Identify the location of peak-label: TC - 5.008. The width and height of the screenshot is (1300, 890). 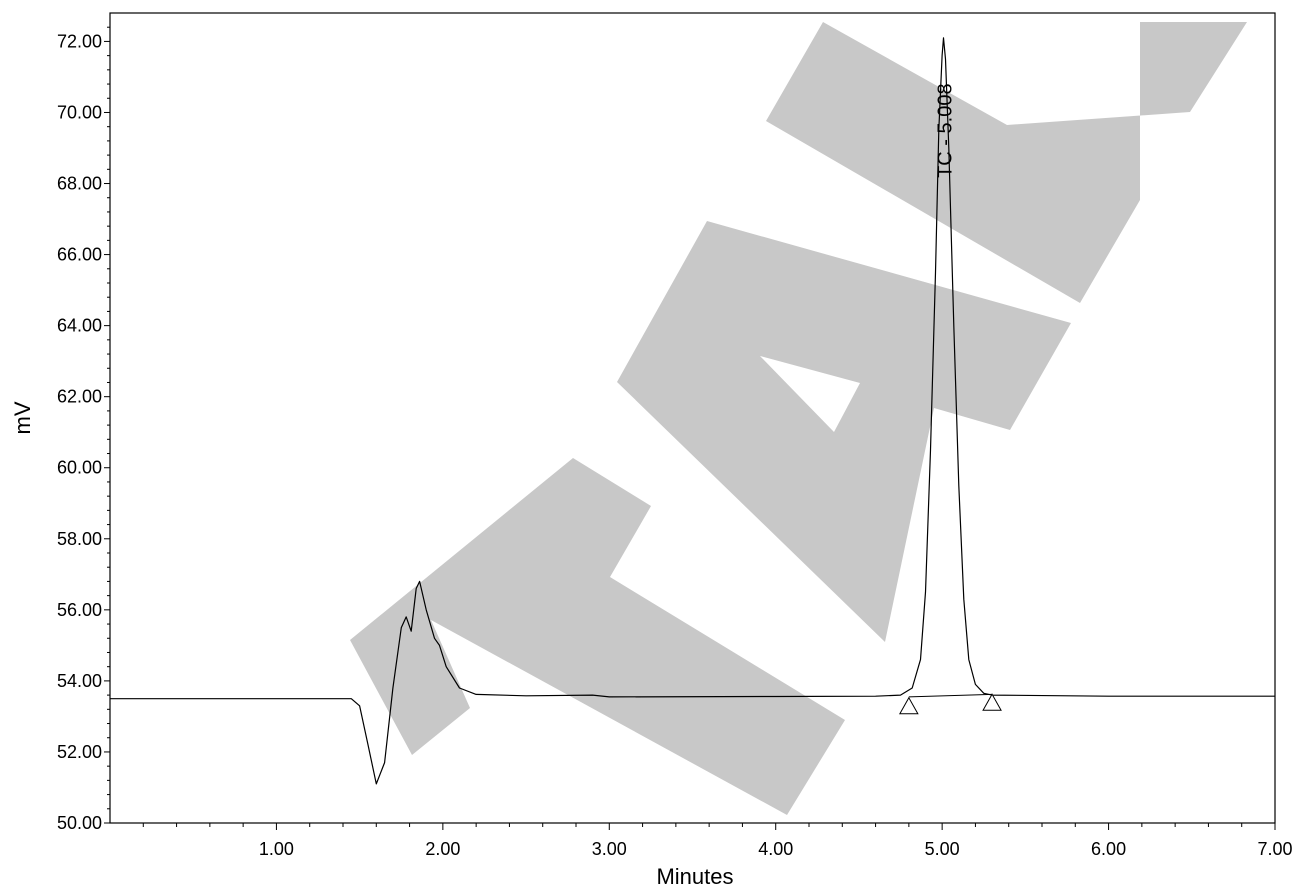
(945, 130).